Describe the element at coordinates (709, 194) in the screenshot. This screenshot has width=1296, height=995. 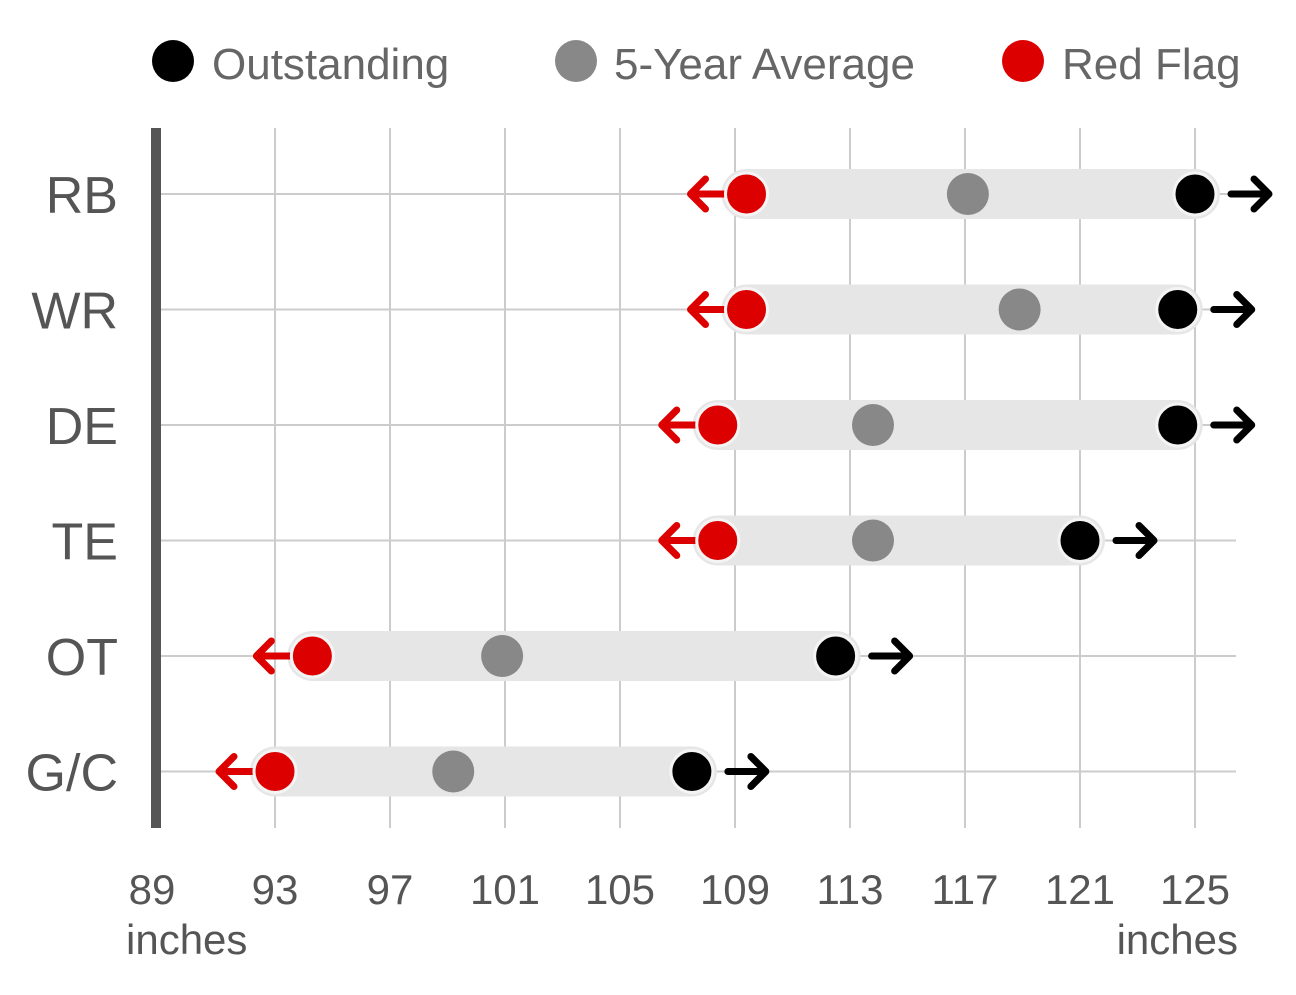
I see `arrow-left-rb` at that location.